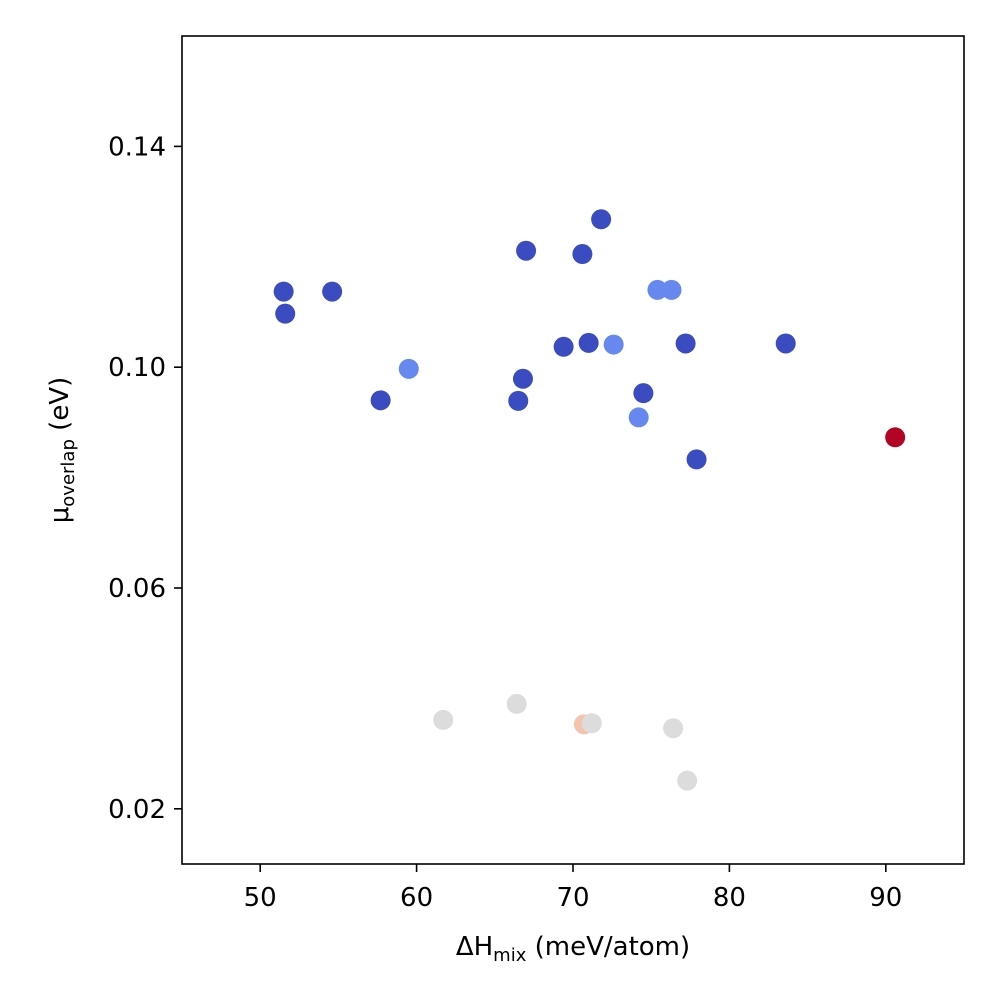 The height and width of the screenshot is (1000, 1000). I want to click on x-axis-label: ΔHmix (meV/atom), so click(573, 949).